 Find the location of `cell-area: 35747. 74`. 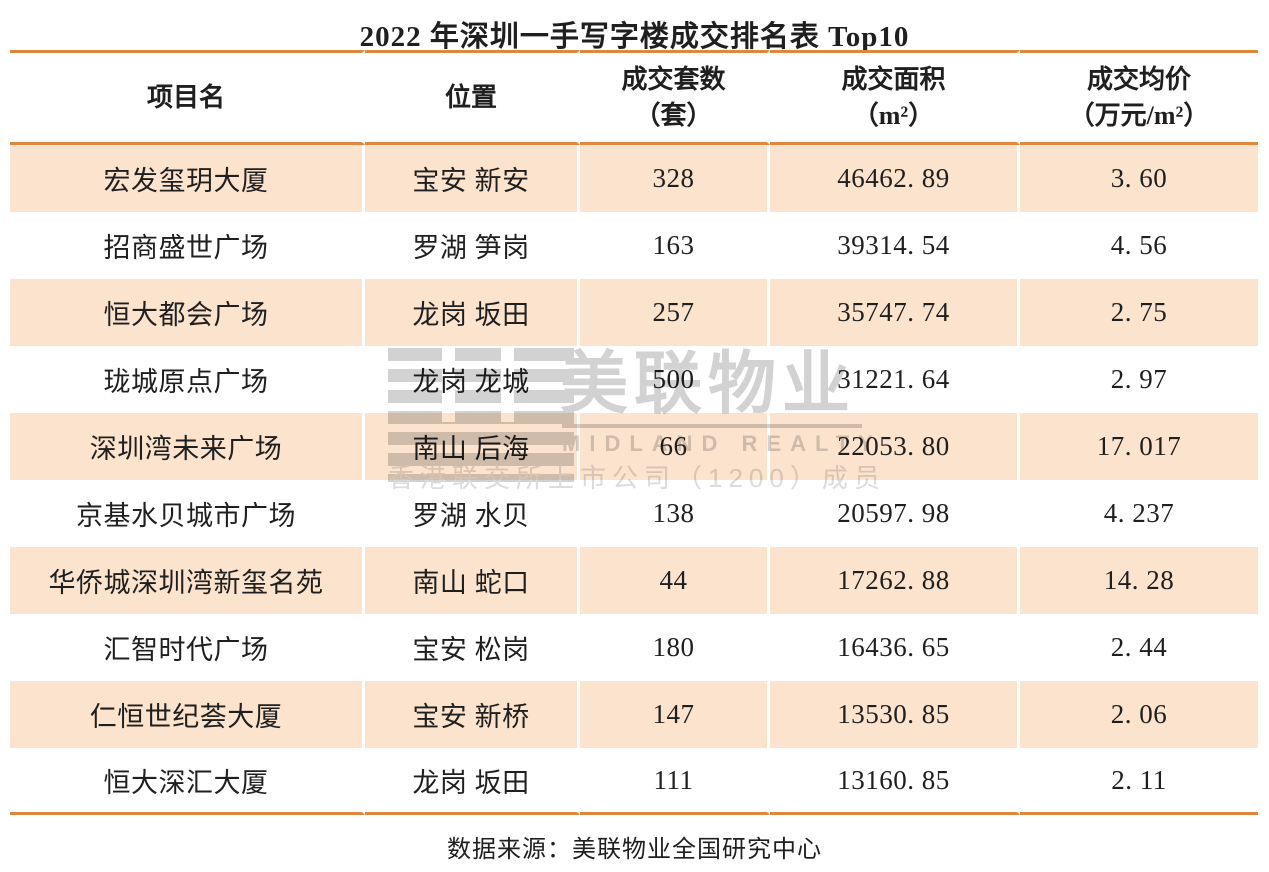

cell-area: 35747. 74 is located at coordinates (895, 312).